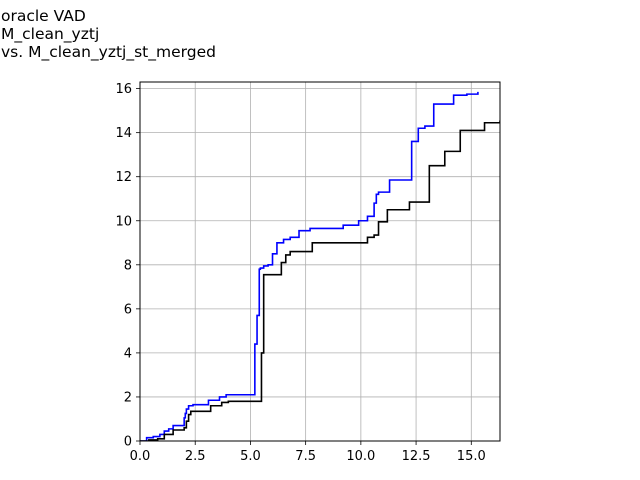  What do you see at coordinates (471, 456) in the screenshot?
I see `x-tick-label: 15.0` at bounding box center [471, 456].